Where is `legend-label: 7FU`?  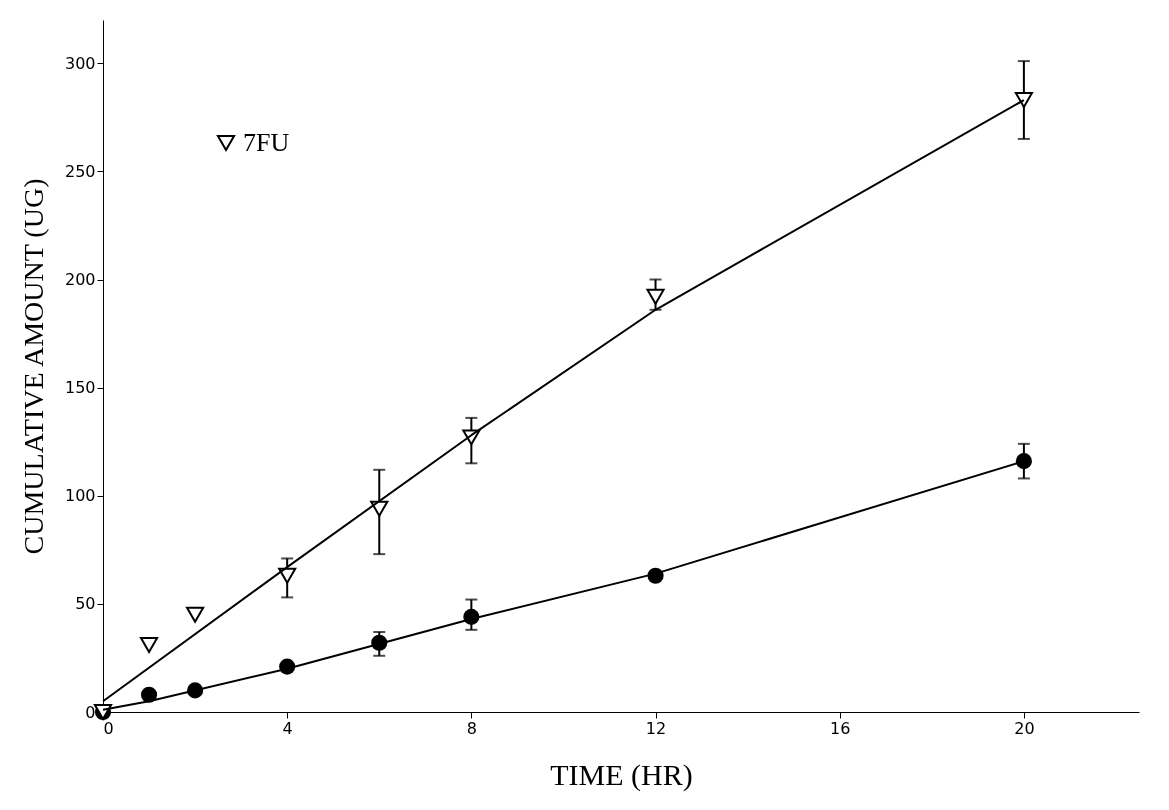
legend-label: 7FU is located at coordinates (266, 142).